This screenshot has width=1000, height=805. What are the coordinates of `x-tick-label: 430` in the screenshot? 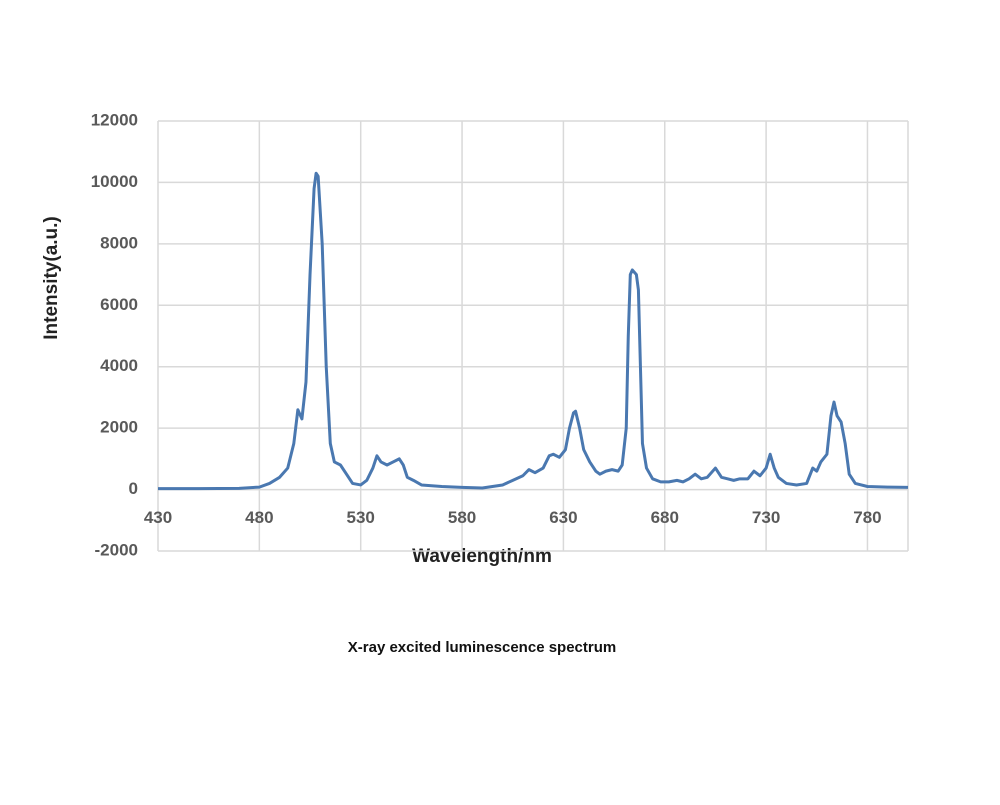 It's located at (158, 517).